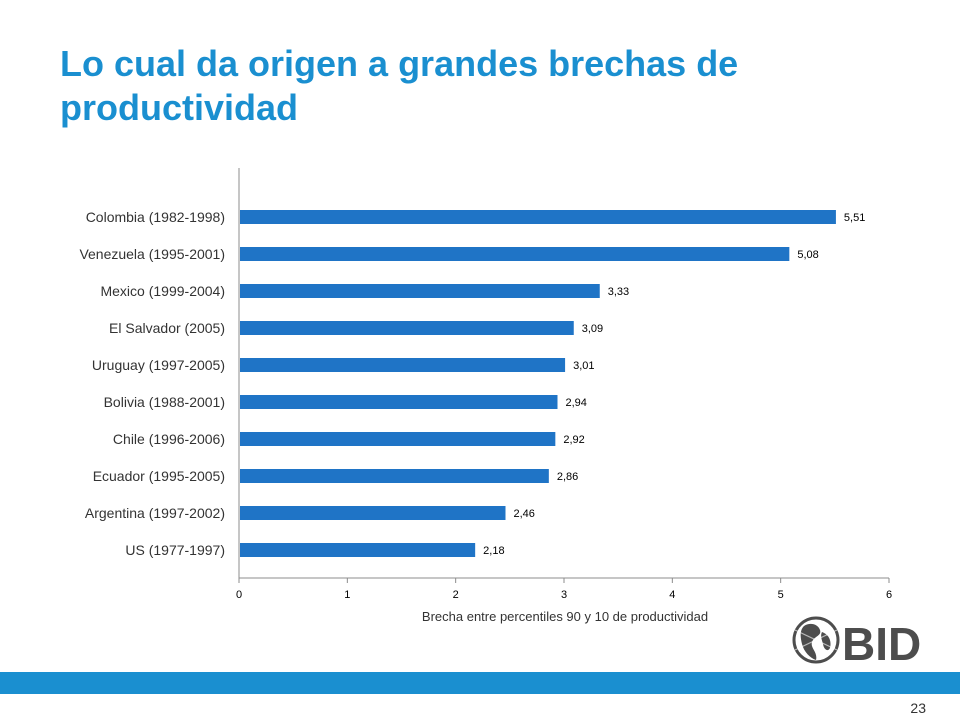 The image size is (960, 720). I want to click on data-label: 5,51, so click(854, 218).